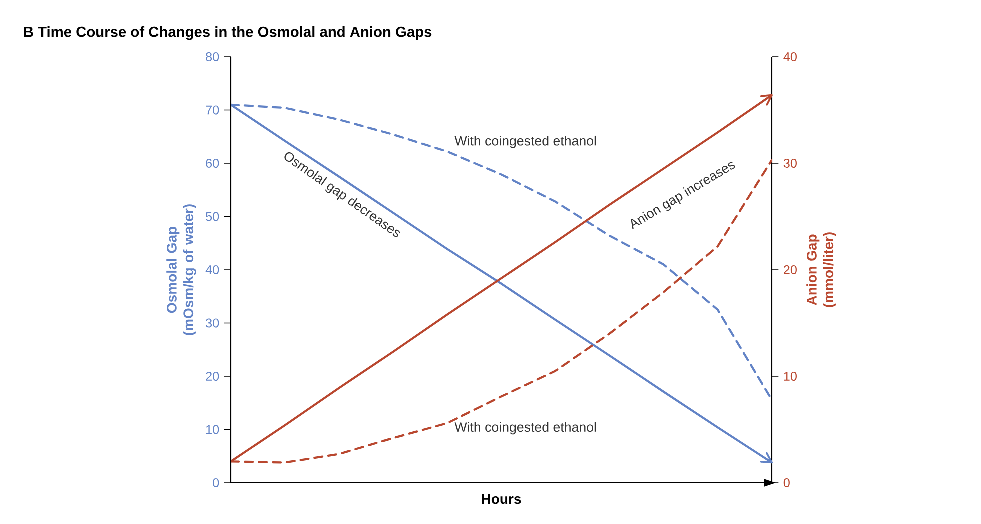 The height and width of the screenshot is (524, 981). What do you see at coordinates (213, 270) in the screenshot?
I see `y-tick-label: 40` at bounding box center [213, 270].